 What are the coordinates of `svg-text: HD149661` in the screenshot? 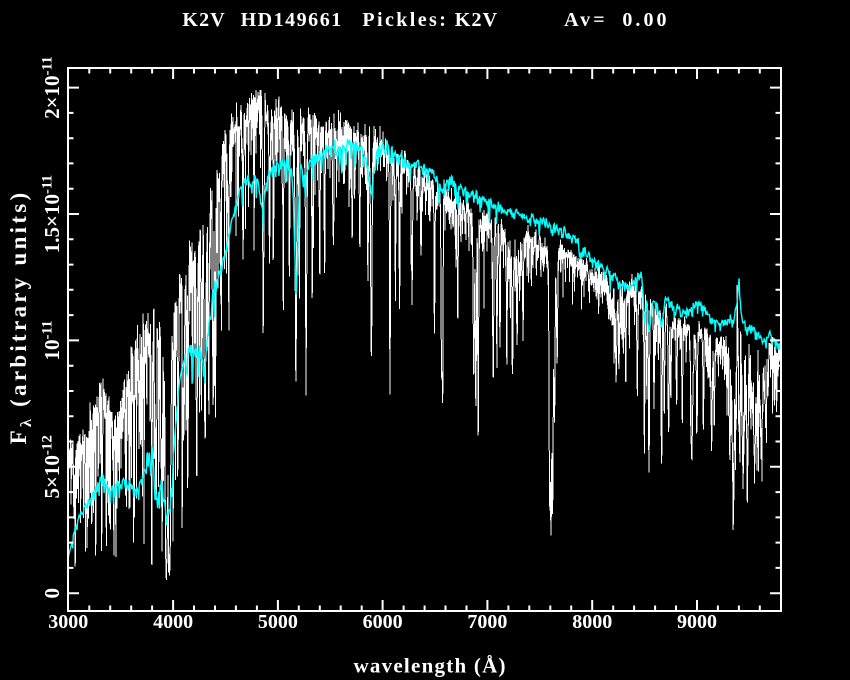 It's located at (291, 20).